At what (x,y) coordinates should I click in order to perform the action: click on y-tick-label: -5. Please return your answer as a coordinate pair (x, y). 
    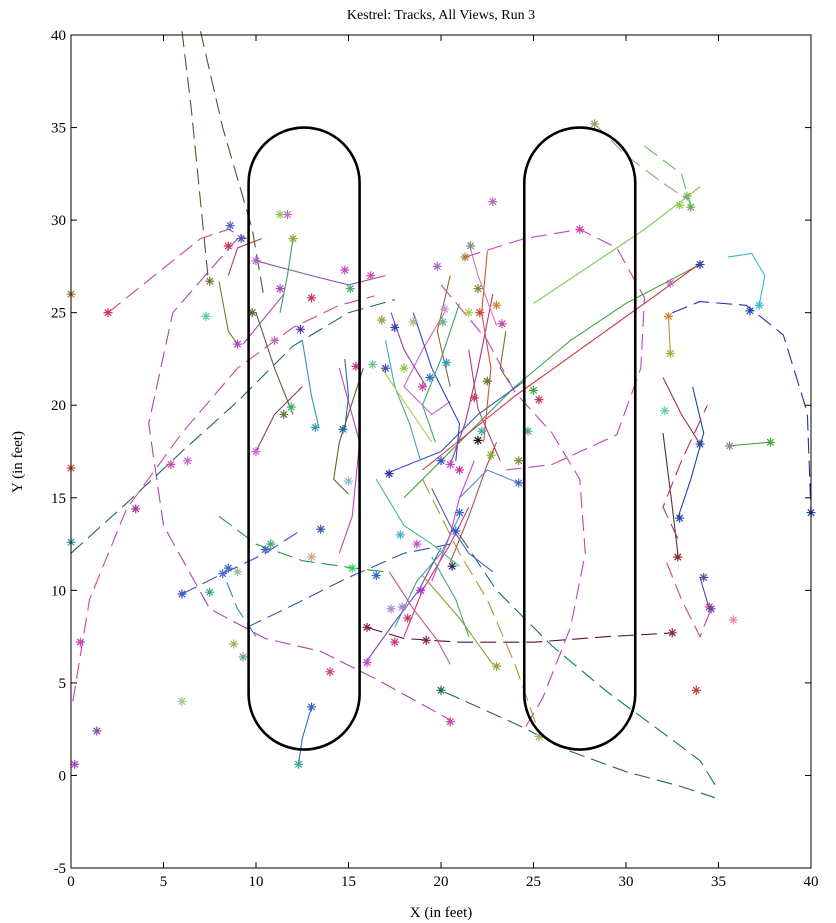
    Looking at the image, I should click on (60, 869).